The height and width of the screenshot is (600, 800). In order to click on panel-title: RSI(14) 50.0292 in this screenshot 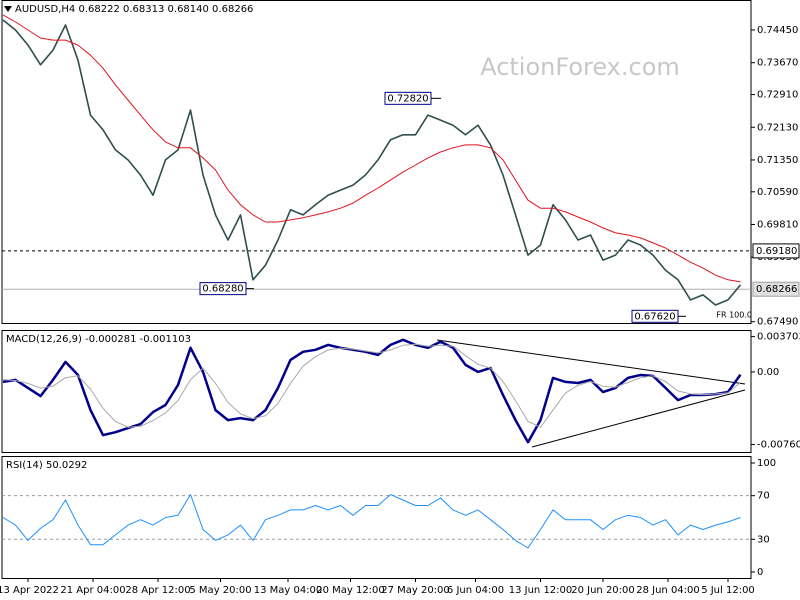, I will do `click(46, 465)`.